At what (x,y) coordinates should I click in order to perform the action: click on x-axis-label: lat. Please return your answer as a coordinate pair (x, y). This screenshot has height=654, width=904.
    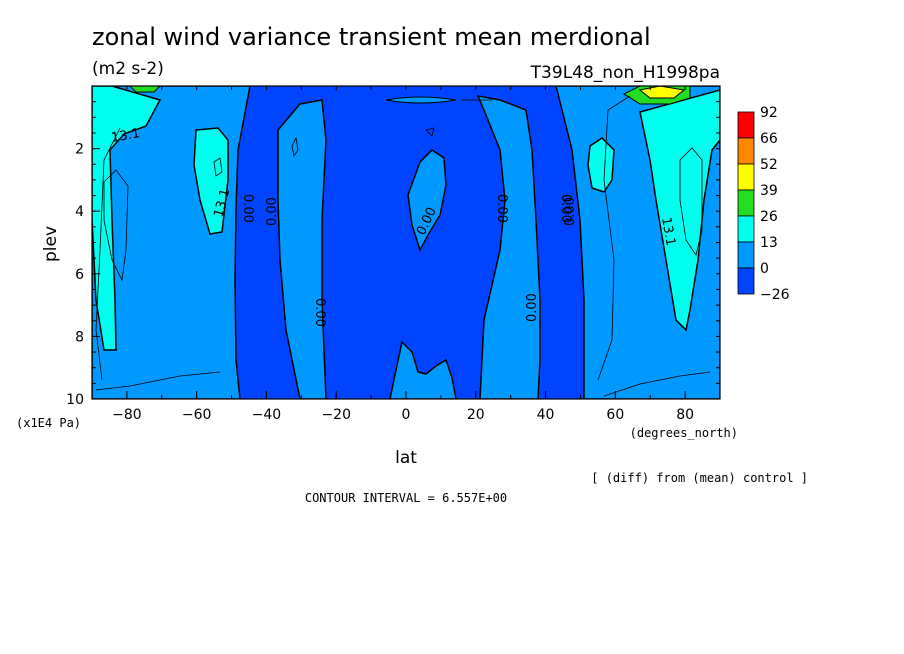
    Looking at the image, I should click on (406, 458).